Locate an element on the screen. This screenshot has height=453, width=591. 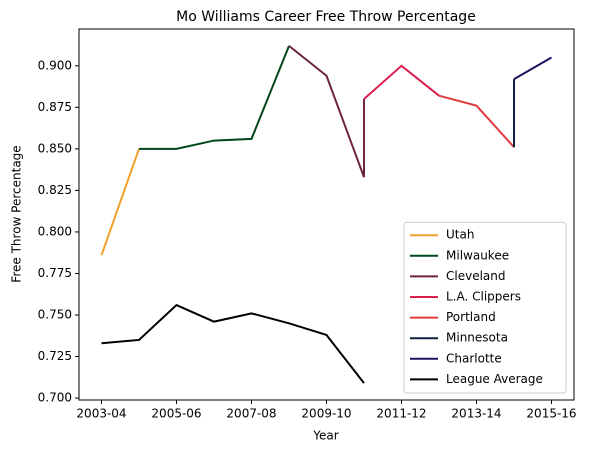
x-tick-label: 2009-10 is located at coordinates (326, 414).